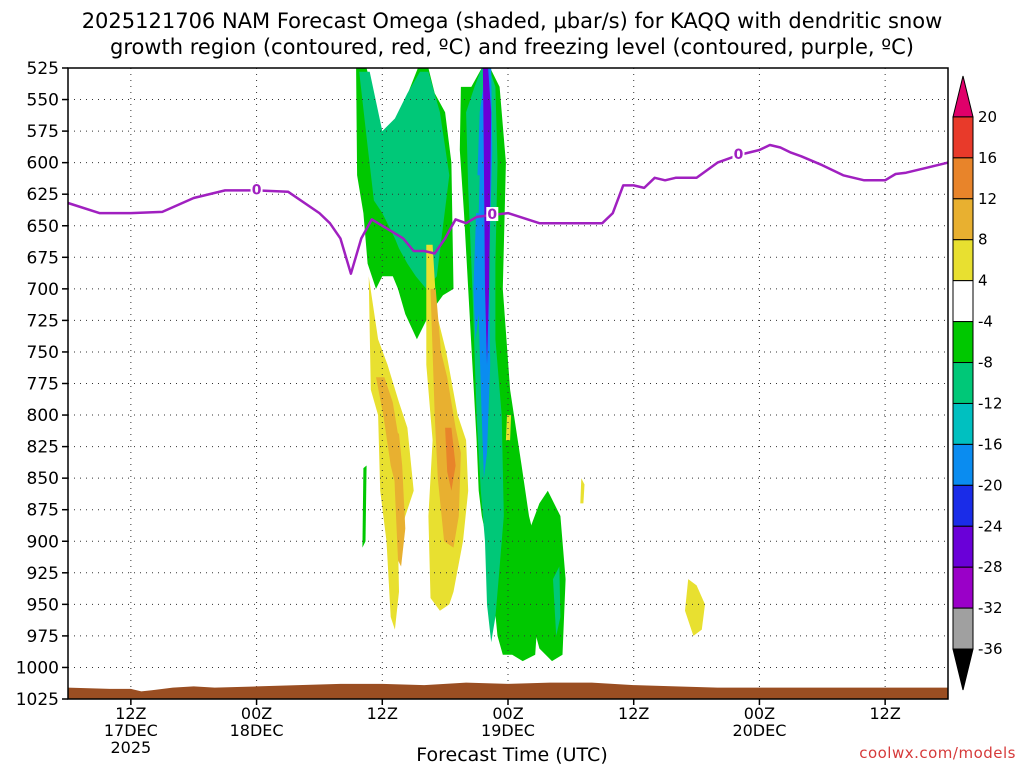  Describe the element at coordinates (43, 321) in the screenshot. I see `y-tick-label-8: 725` at that location.